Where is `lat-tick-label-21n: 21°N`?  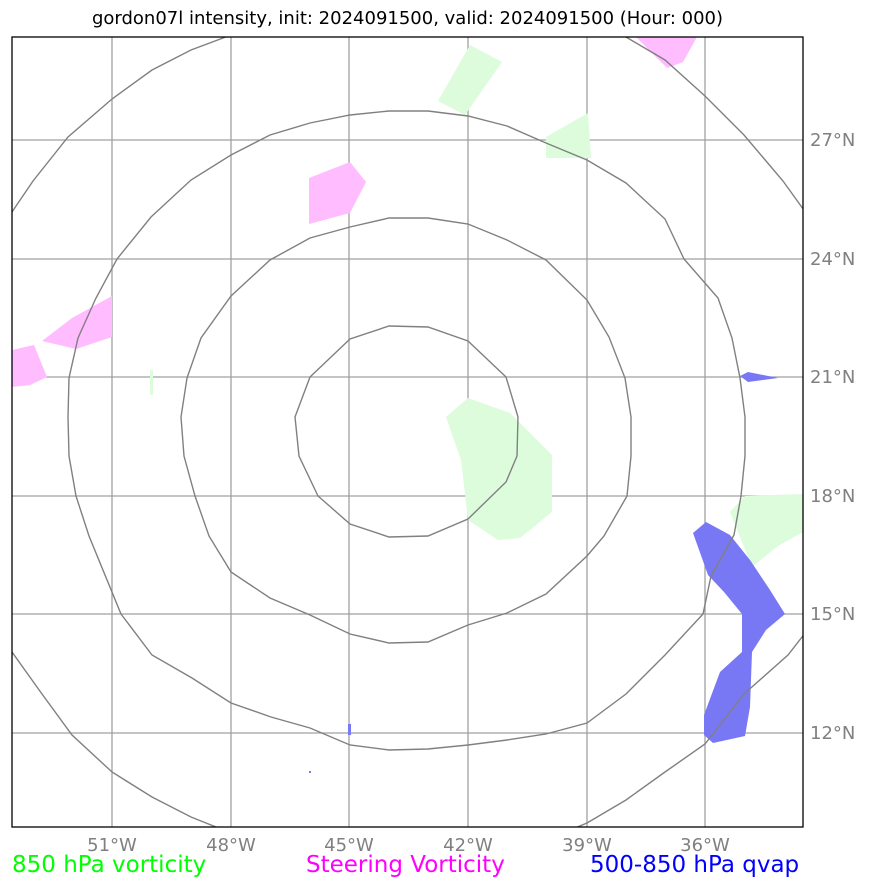
lat-tick-label-21n: 21°N is located at coordinates (832, 377).